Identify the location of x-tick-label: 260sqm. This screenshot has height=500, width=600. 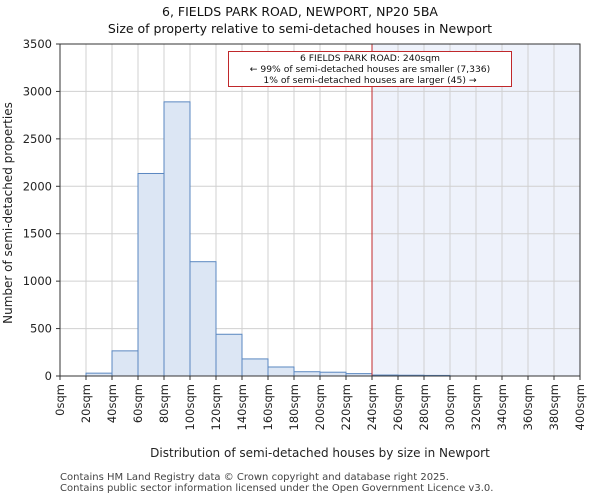
(398, 407).